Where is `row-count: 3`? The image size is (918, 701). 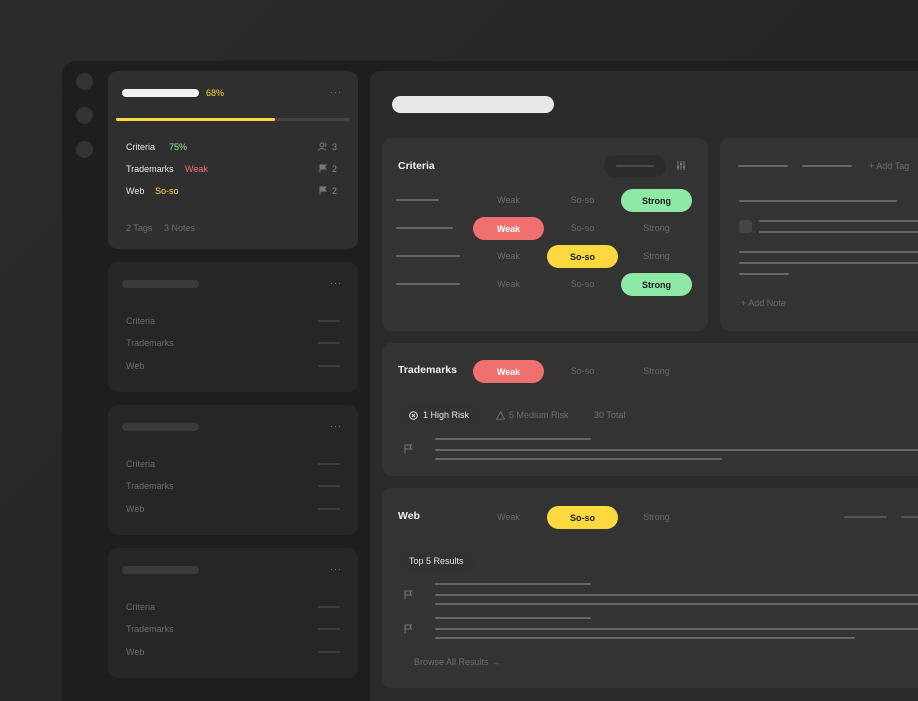
row-count: 3 is located at coordinates (335, 147).